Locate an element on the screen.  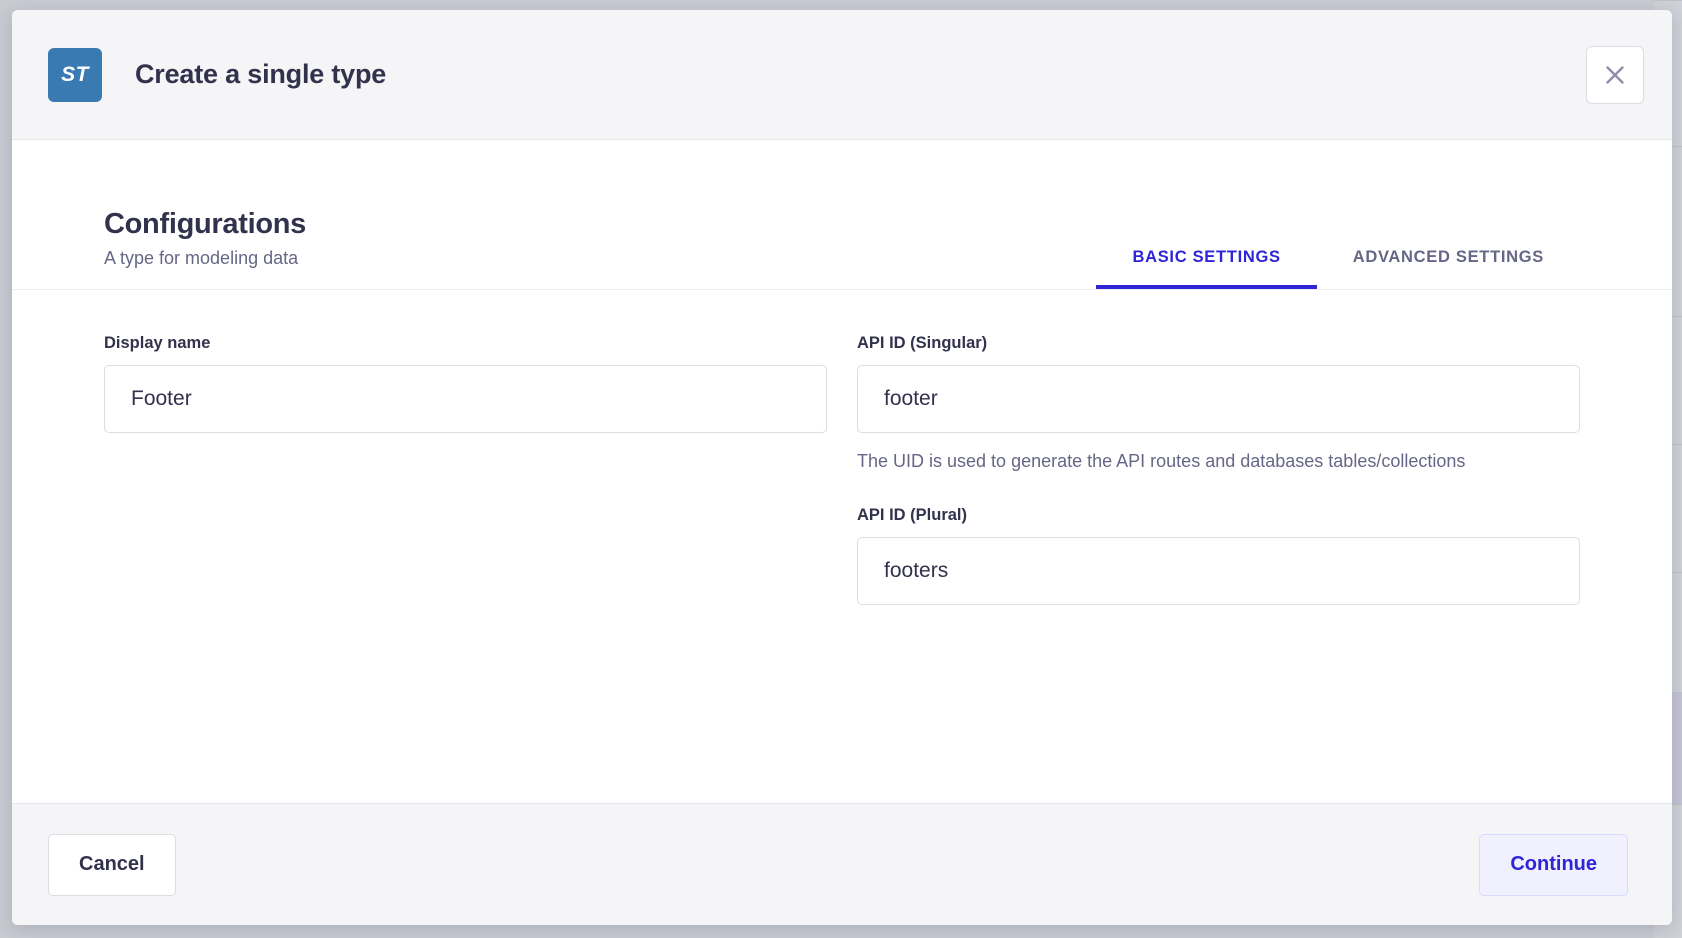
page-title: Configurations is located at coordinates (205, 224).